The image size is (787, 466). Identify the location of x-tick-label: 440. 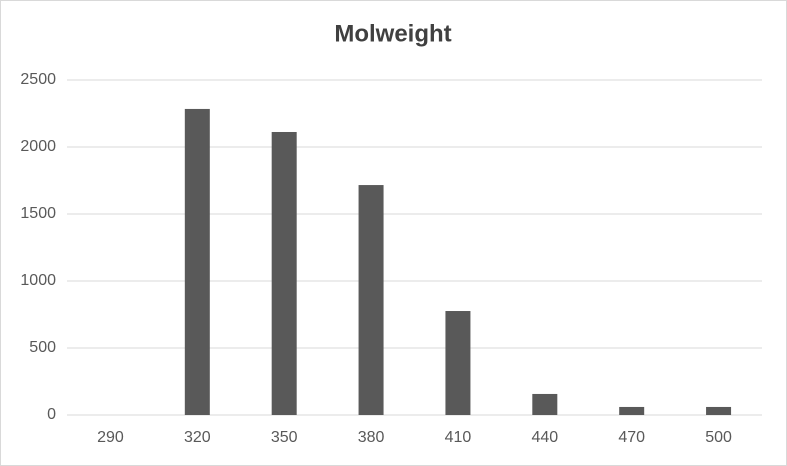
(544, 437).